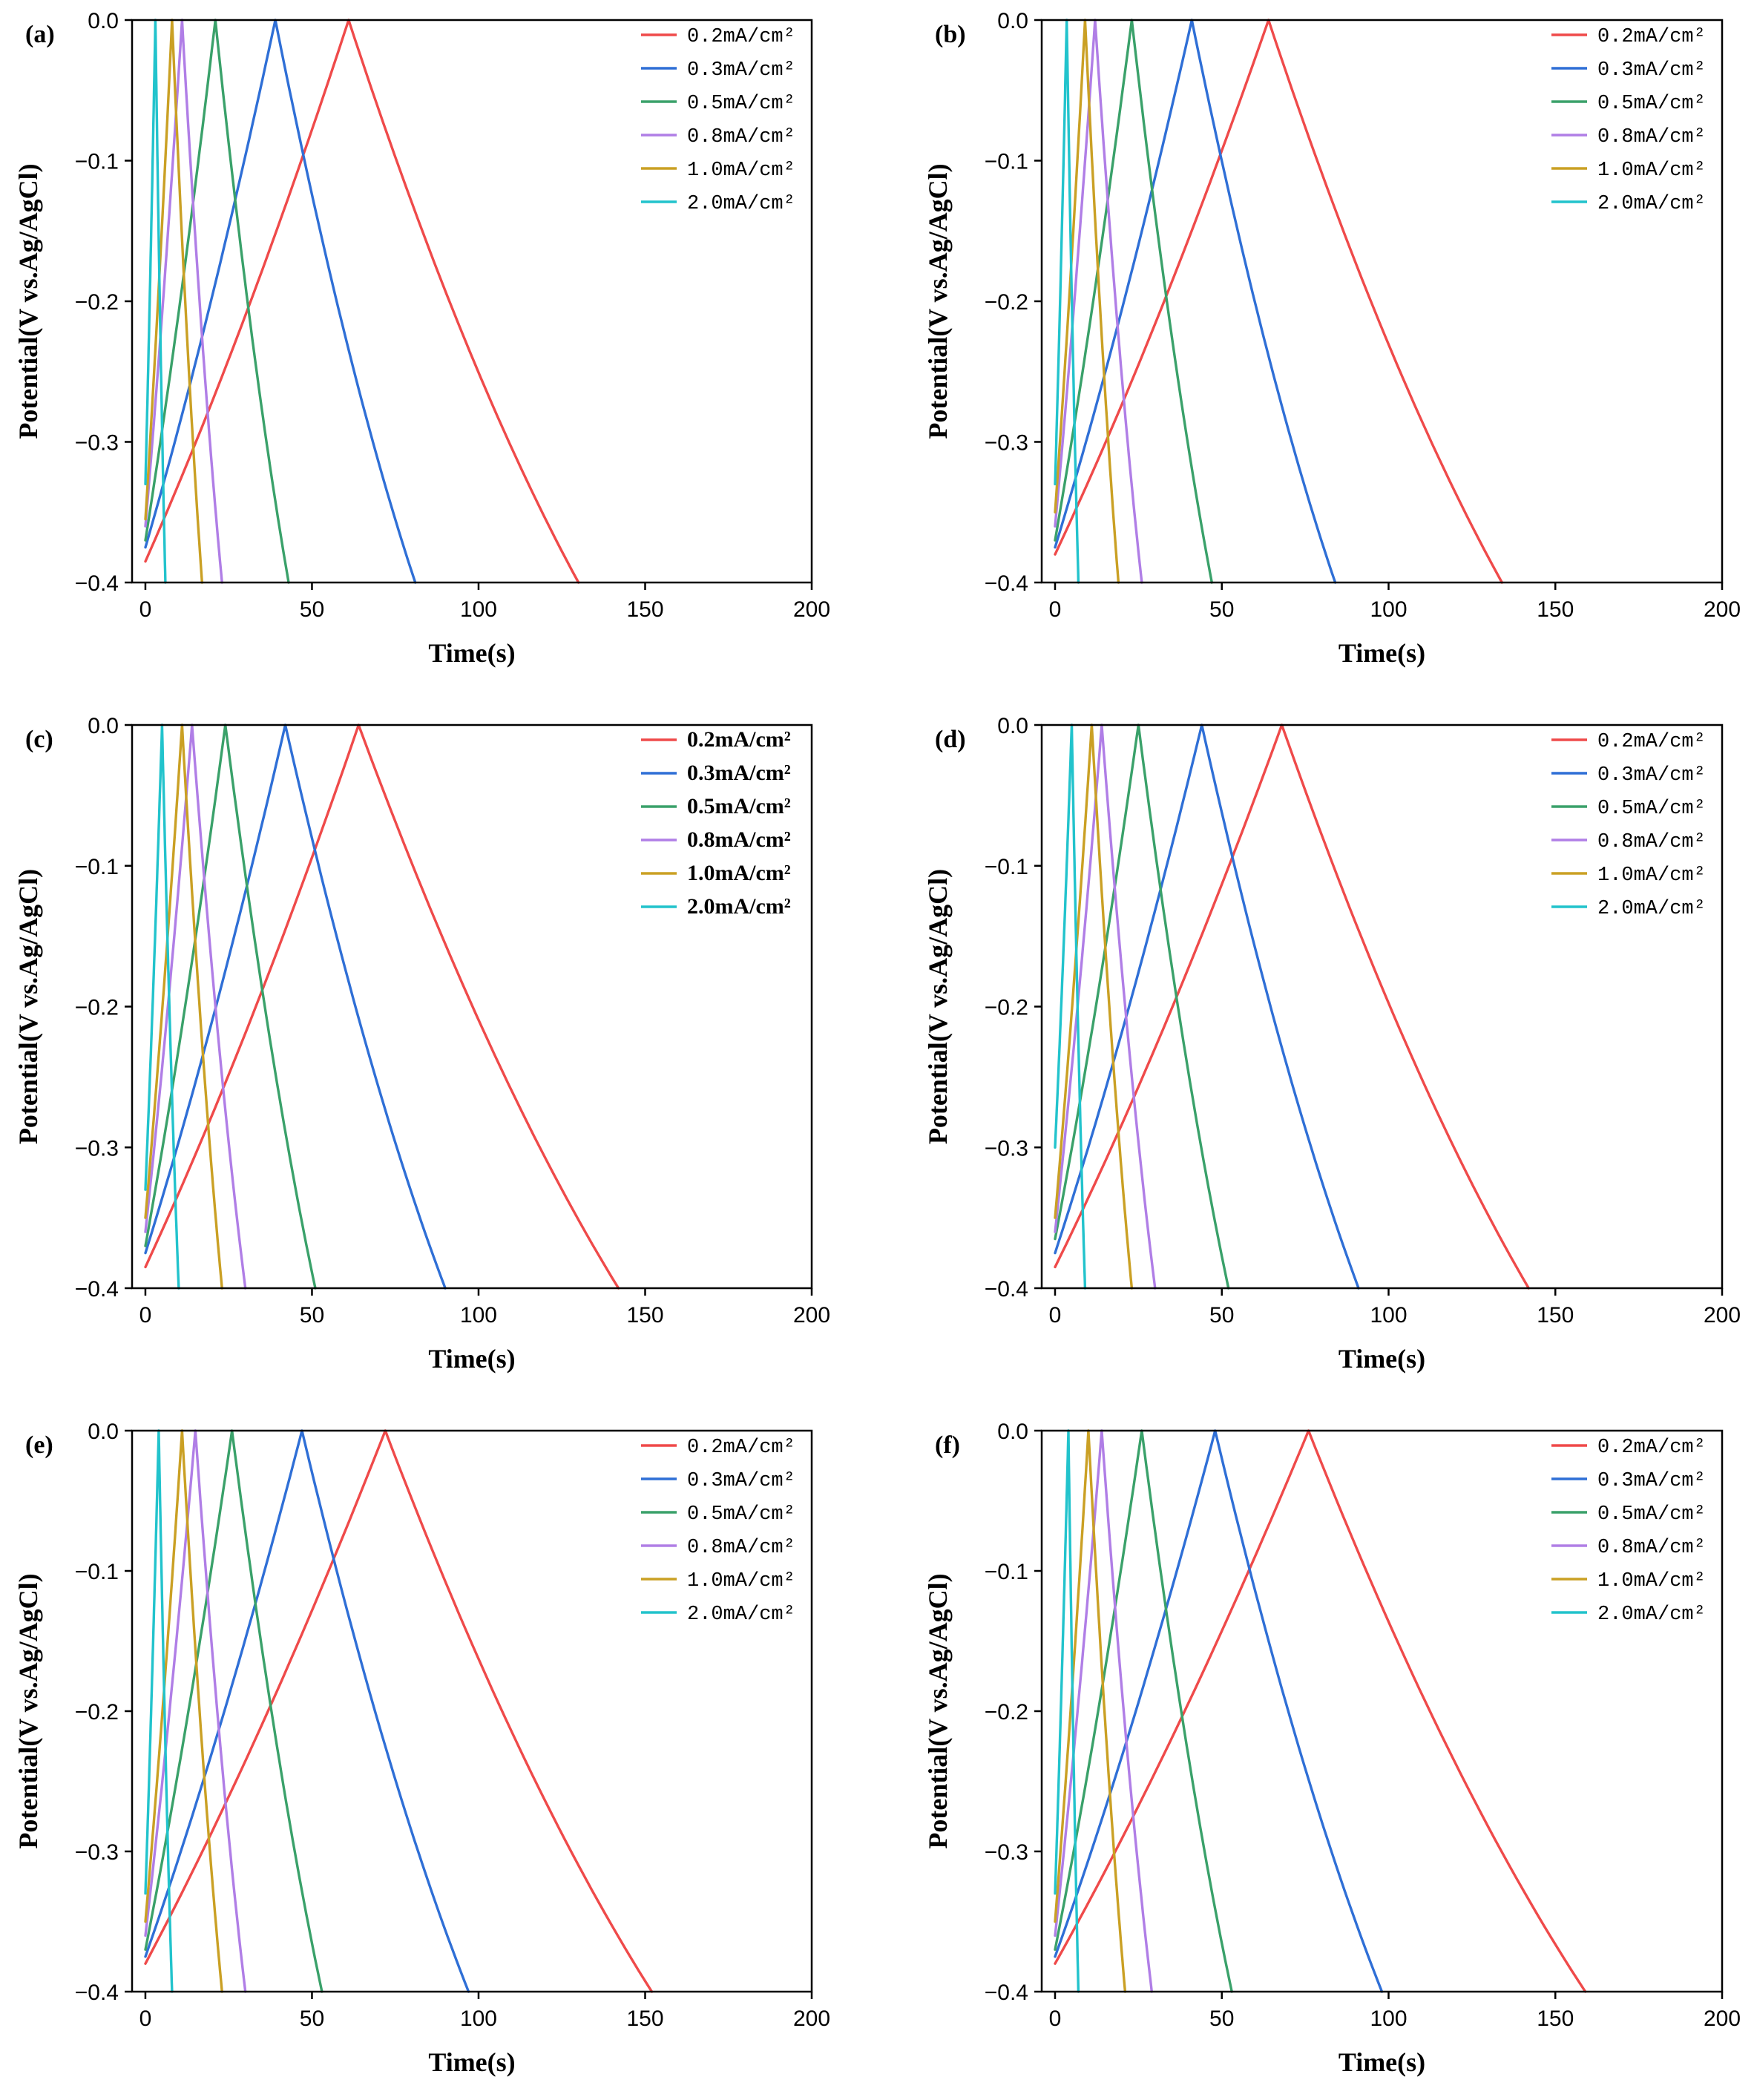 The width and height of the screenshot is (1754, 2100). Describe the element at coordinates (40, 35) in the screenshot. I see `panel-label: (a)` at that location.